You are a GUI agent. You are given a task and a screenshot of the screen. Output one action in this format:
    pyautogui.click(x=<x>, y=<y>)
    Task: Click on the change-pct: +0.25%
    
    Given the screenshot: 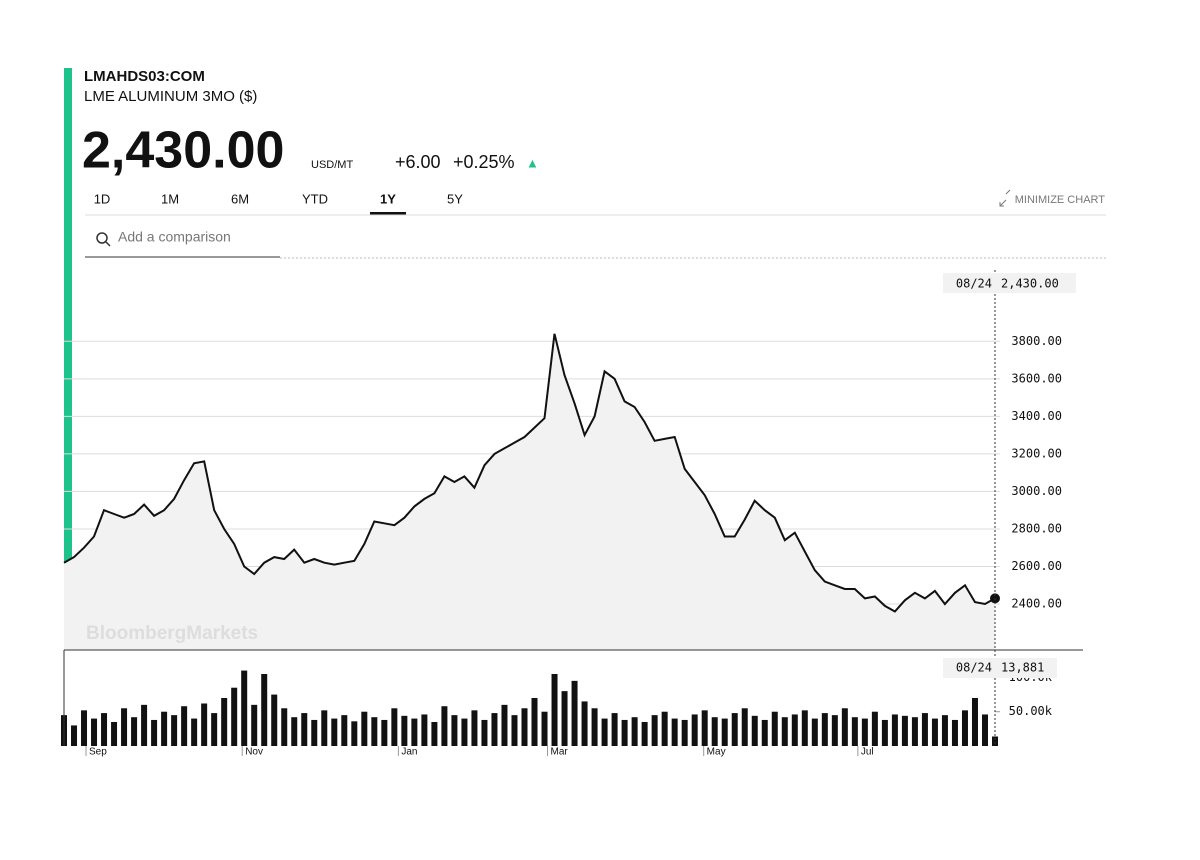 What is the action you would take?
    pyautogui.click(x=484, y=162)
    